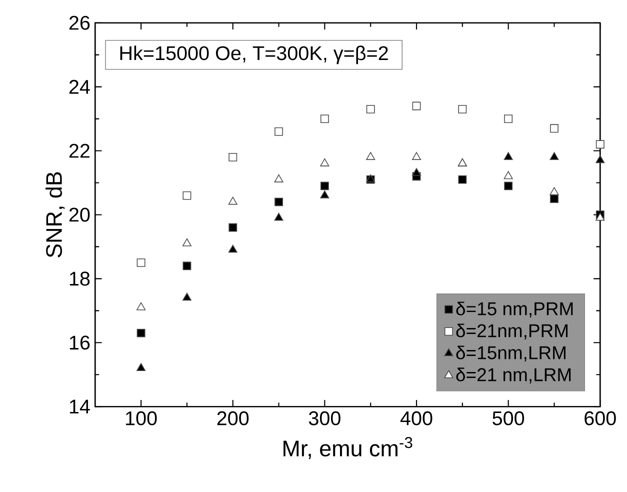  Describe the element at coordinates (513, 376) in the screenshot. I see `legend-label: δ=21 nm,LRM` at that location.